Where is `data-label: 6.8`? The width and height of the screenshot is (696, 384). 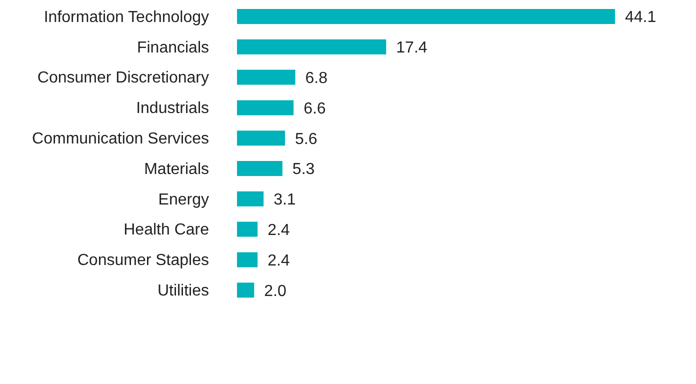
data-label: 6.8 is located at coordinates (316, 78).